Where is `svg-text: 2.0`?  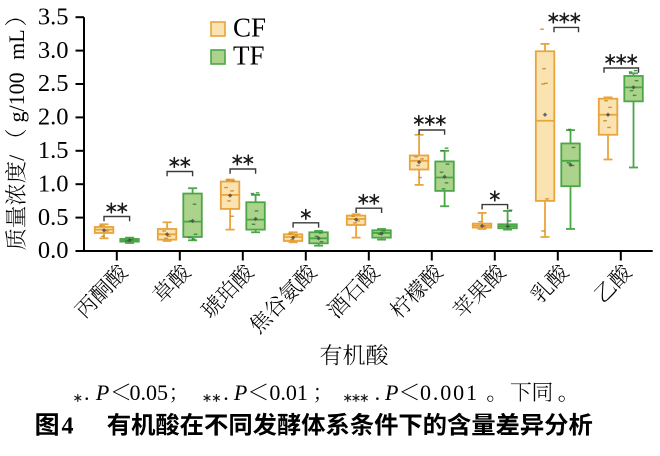 svg-text: 2.0 is located at coordinates (53, 117).